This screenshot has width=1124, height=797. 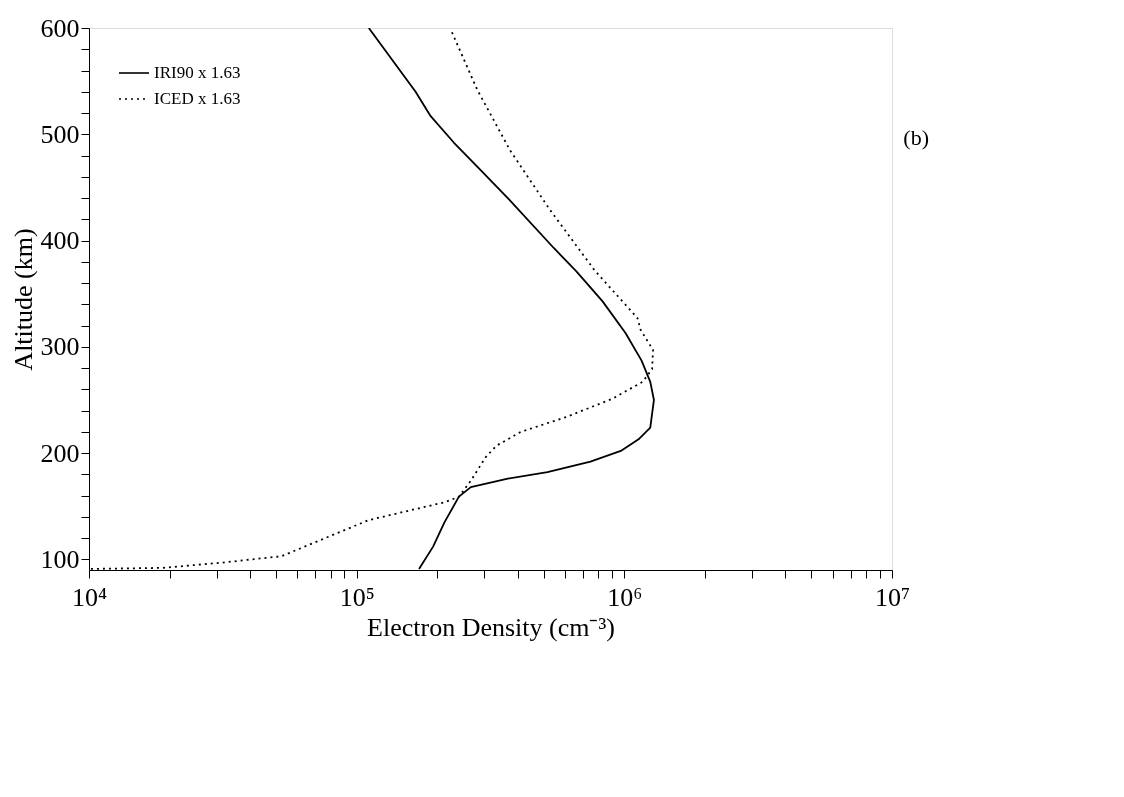 I want to click on x-tick-label: 10⁵, so click(x=357, y=597).